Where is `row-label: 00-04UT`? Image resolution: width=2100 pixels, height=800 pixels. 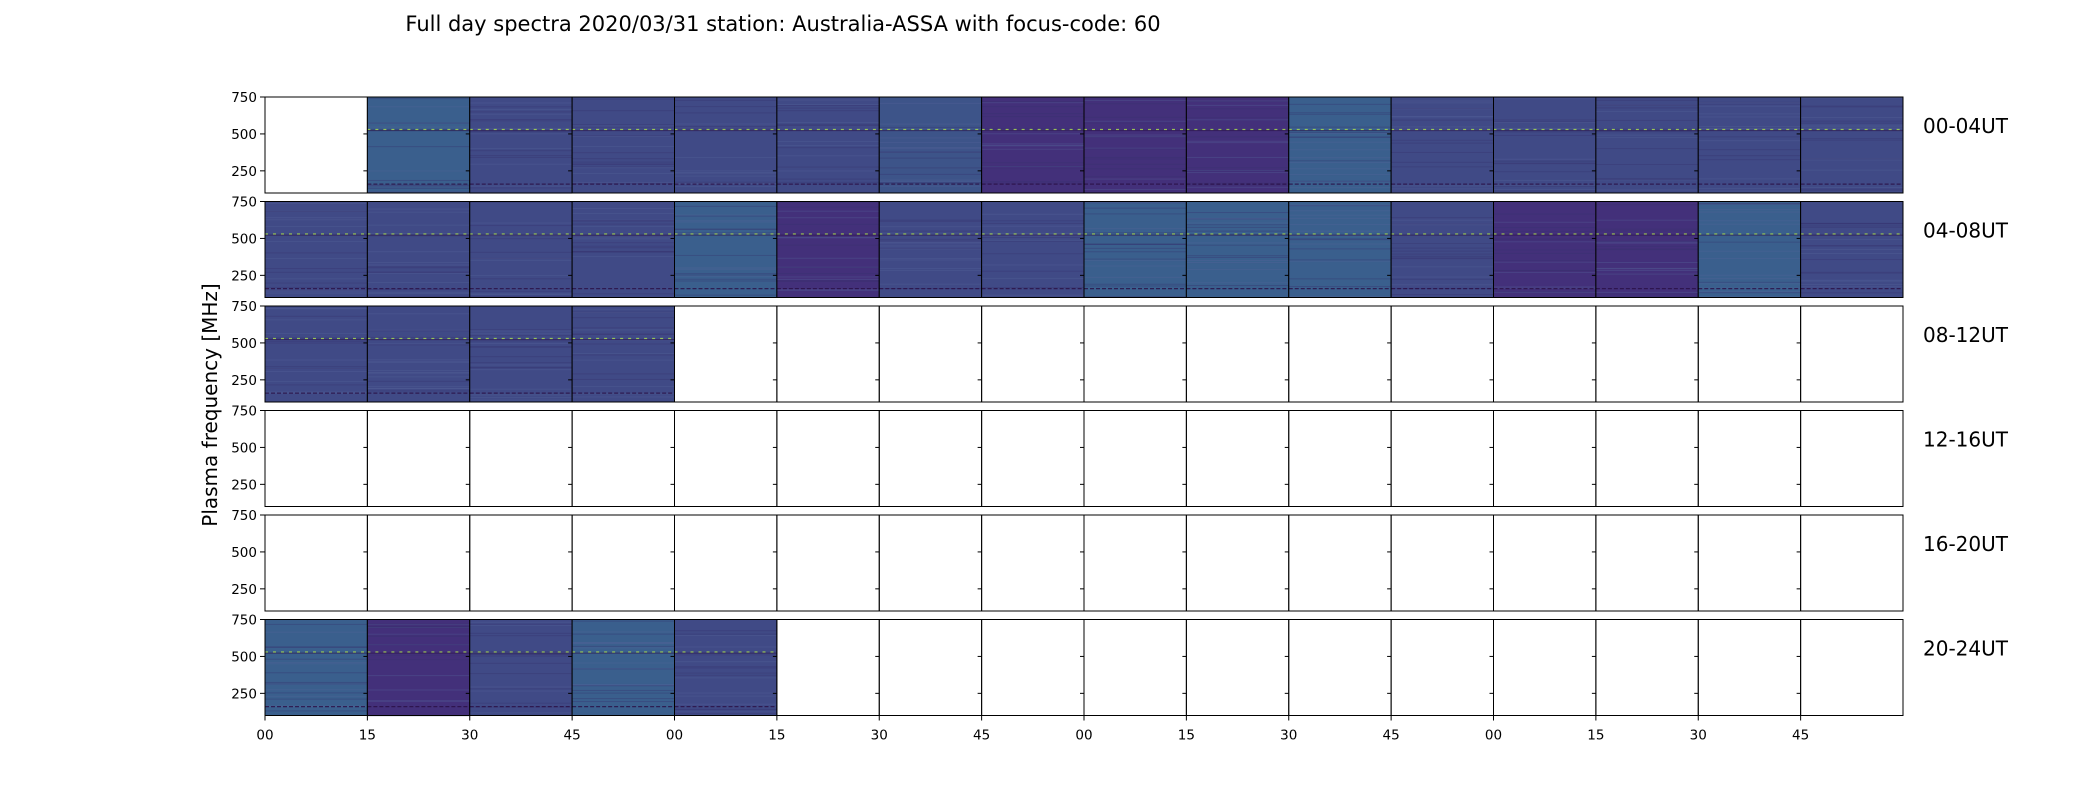 row-label: 00-04UT is located at coordinates (1966, 126).